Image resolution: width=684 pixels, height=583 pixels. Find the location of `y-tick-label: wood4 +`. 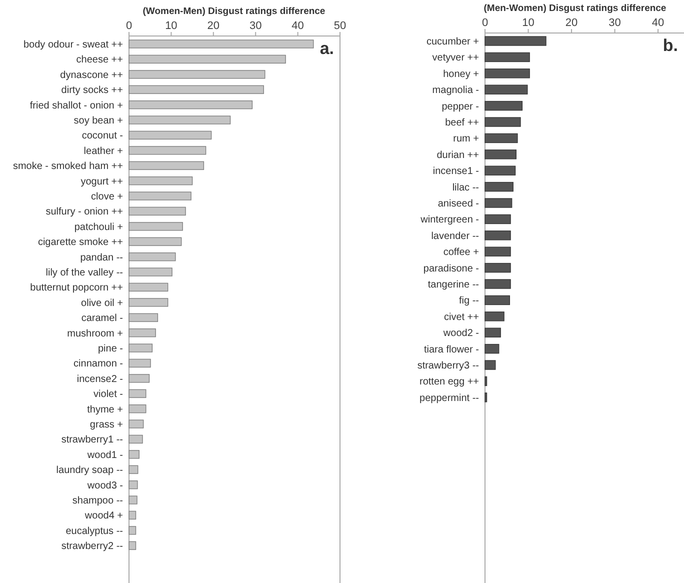

y-tick-label: wood4 + is located at coordinates (104, 516).